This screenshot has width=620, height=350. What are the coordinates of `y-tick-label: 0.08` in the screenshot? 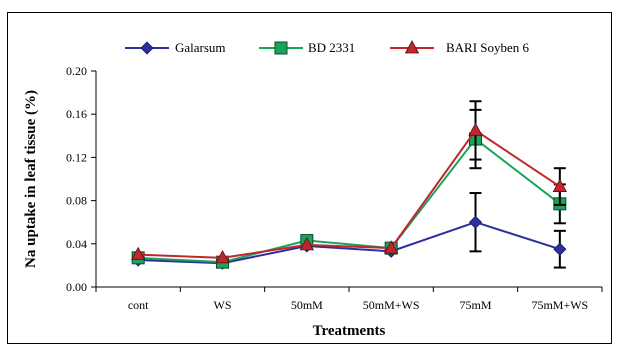 It's located at (76, 201).